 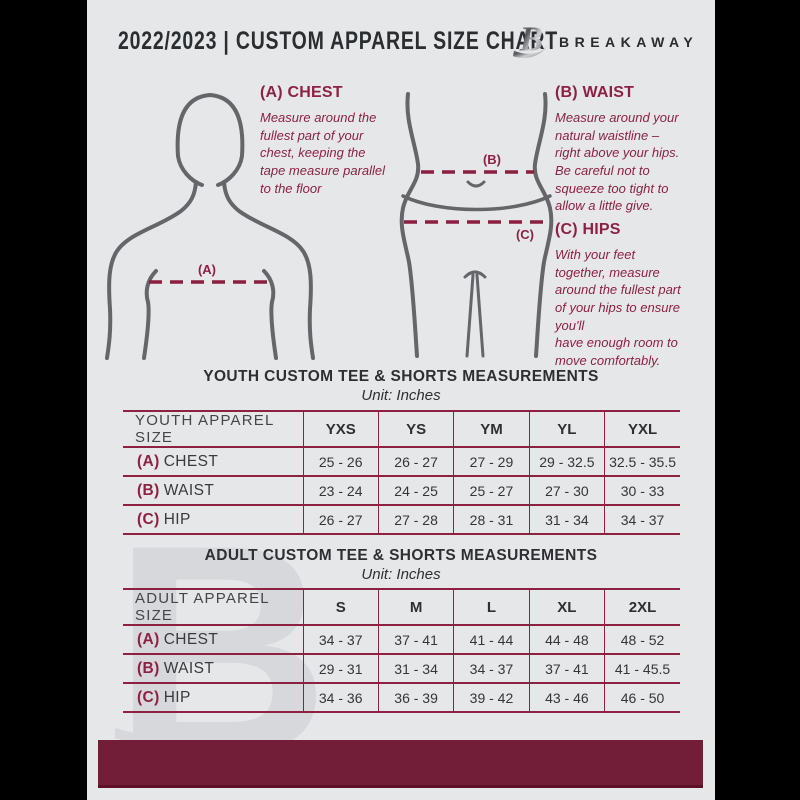 I want to click on table-cell: 44 - 48, so click(x=566, y=640).